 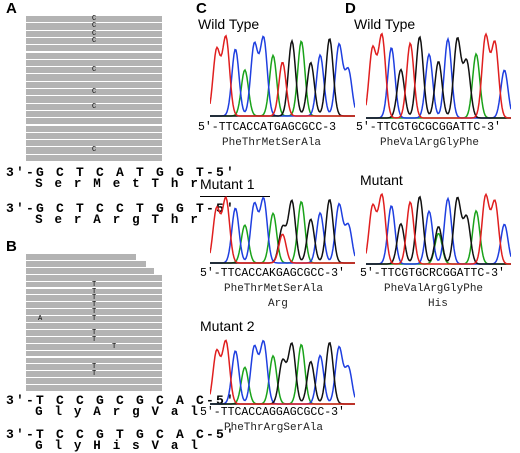 What do you see at coordinates (103, 446) in the screenshot?
I see `mutant-amino-acids-b: G l y H i s V a l` at bounding box center [103, 446].